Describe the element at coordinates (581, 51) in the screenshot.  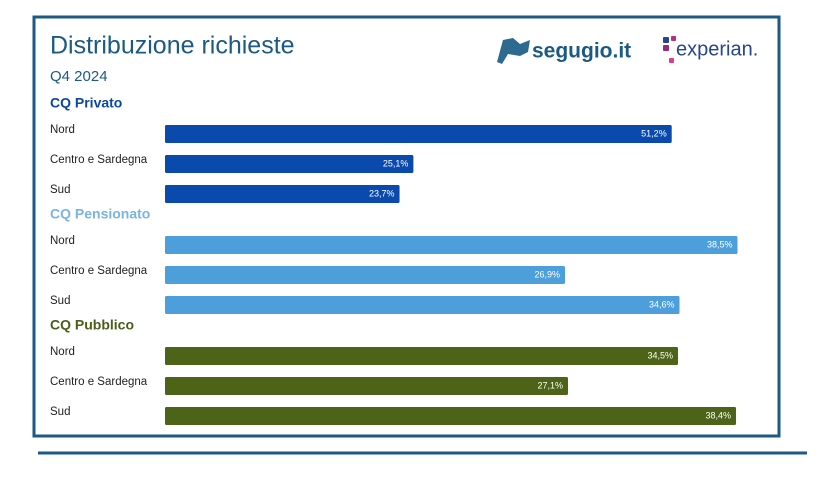
I see `logo-text: segugio.it` at that location.